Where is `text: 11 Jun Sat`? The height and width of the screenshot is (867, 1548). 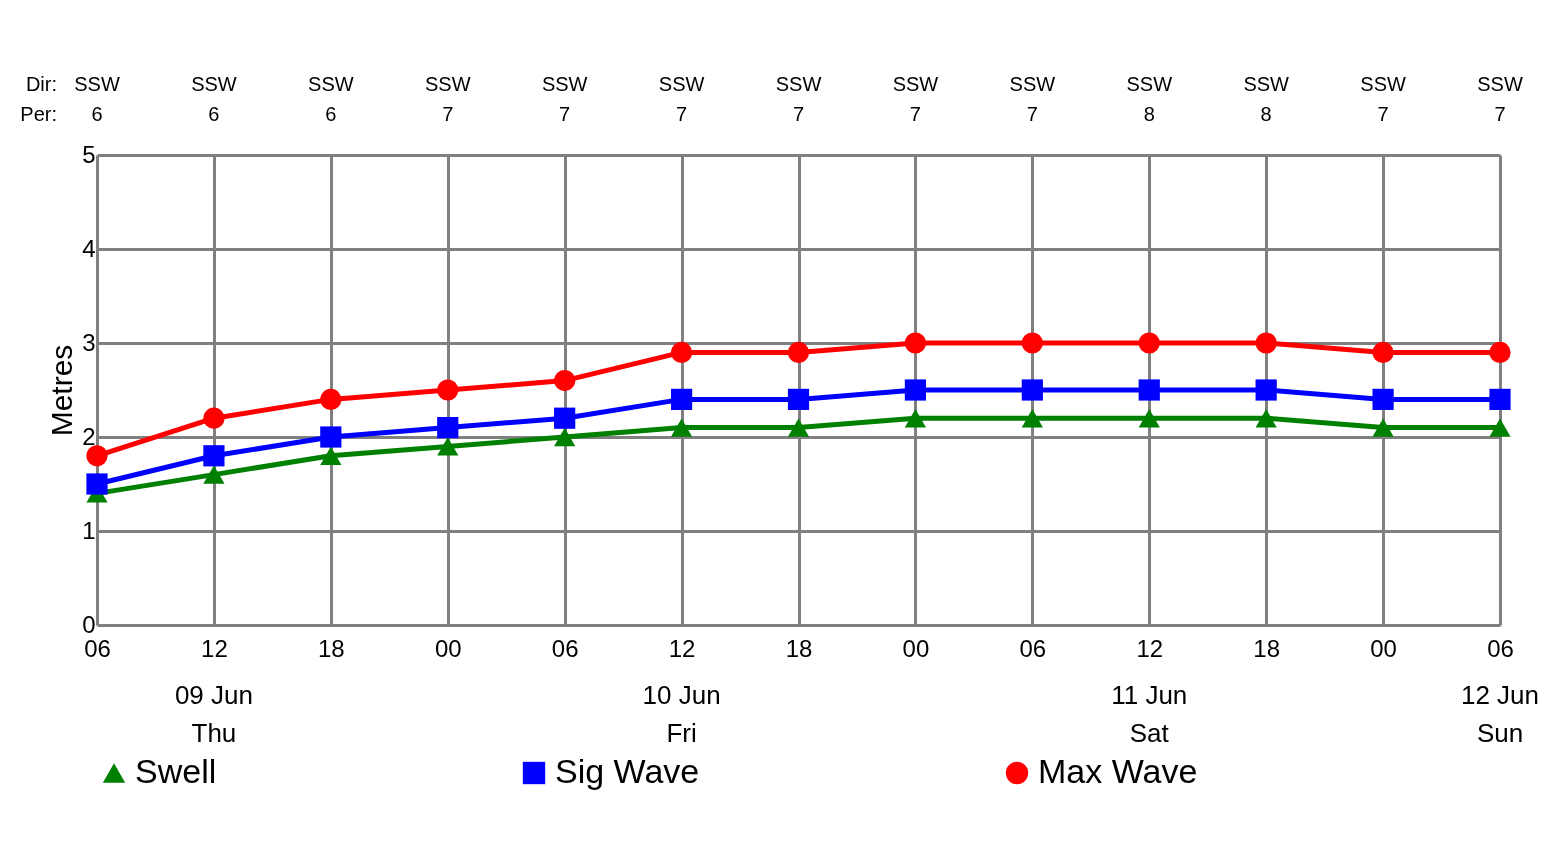
text: 11 Jun Sat is located at coordinates (1149, 714).